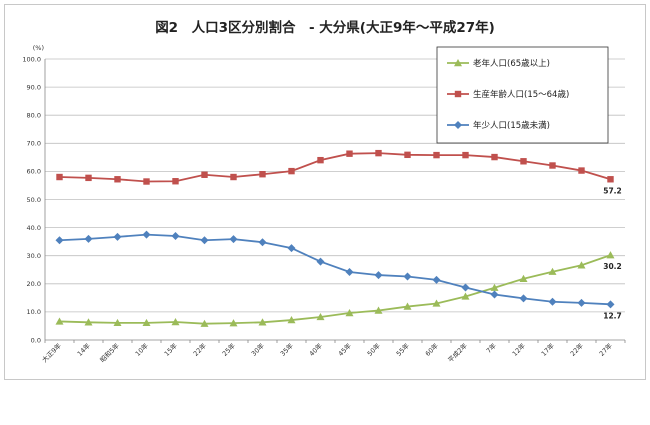 The width and height of the screenshot is (650, 425). Describe the element at coordinates (34, 284) in the screenshot. I see `y-tick-label: 20.0` at that location.